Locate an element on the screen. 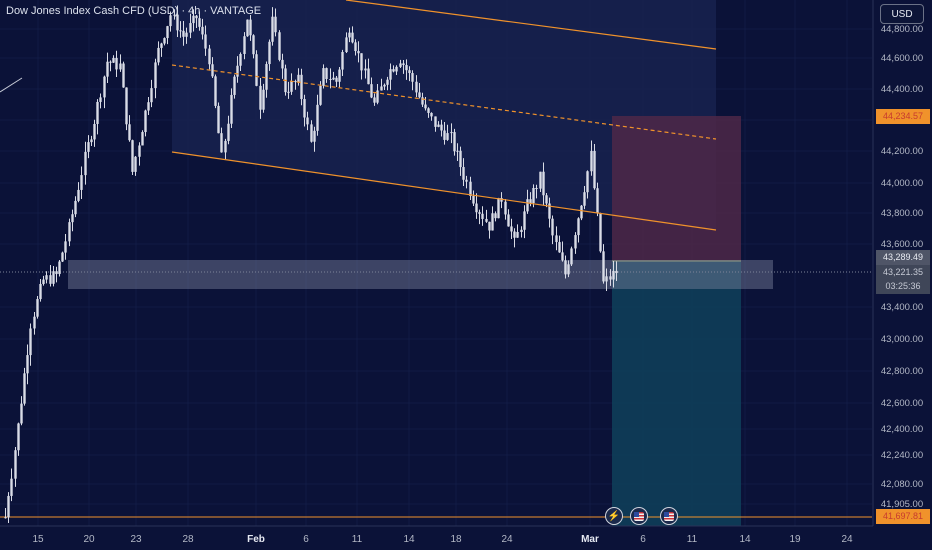 The image size is (932, 550). y-tick-label: 42,400.00 is located at coordinates (902, 429).